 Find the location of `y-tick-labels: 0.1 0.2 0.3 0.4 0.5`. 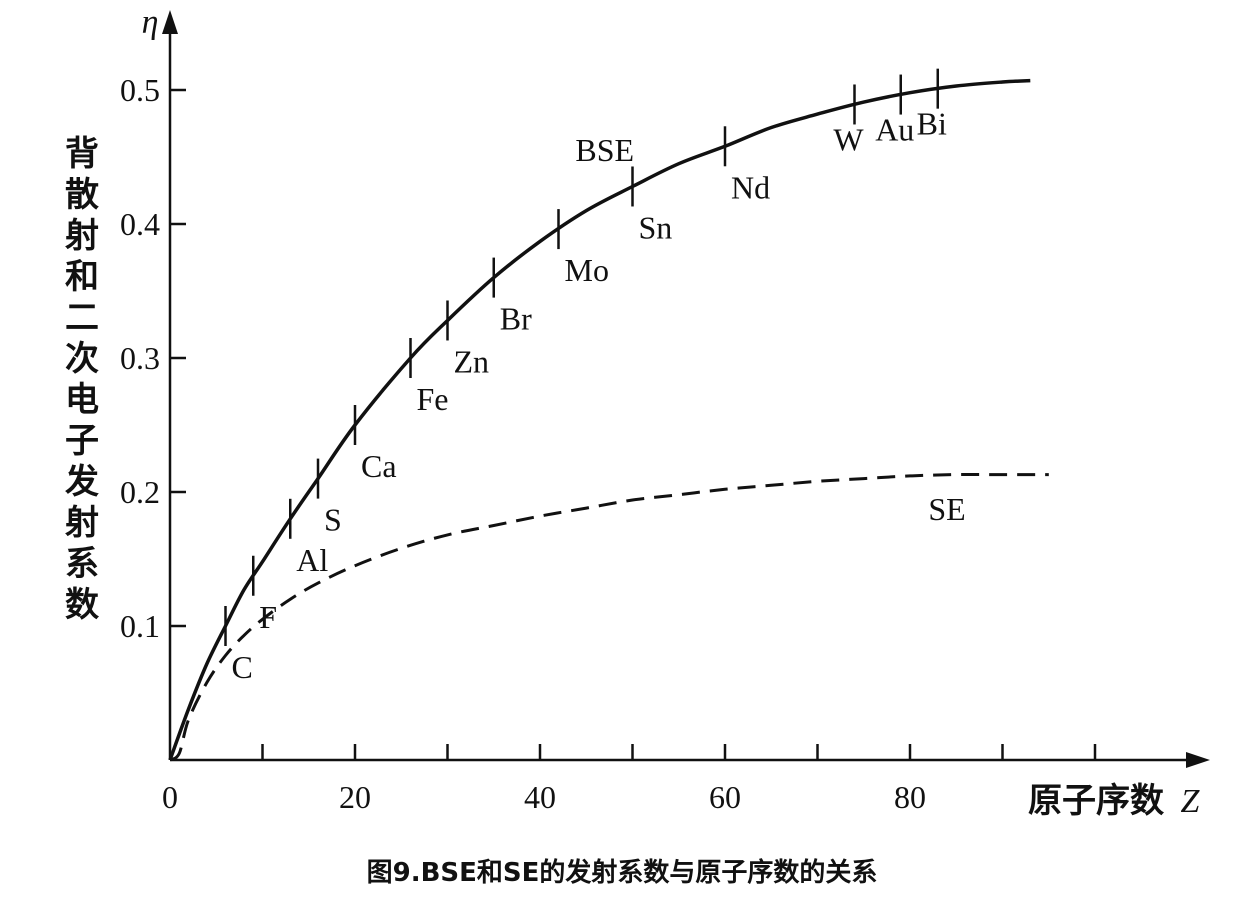

y-tick-labels: 0.1 0.2 0.3 0.4 0.5 is located at coordinates (140, 358).